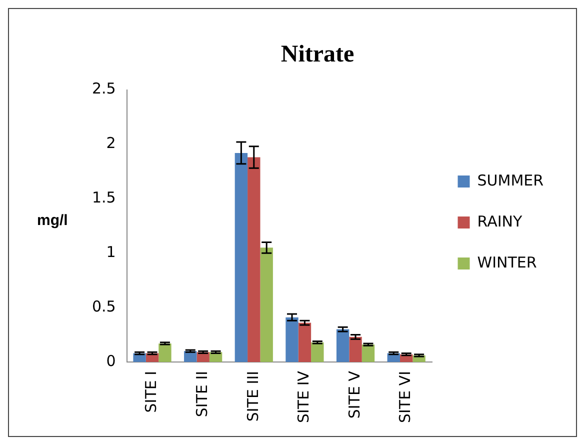  Describe the element at coordinates (500, 221) in the screenshot. I see `legend-label: RAINY` at that location.